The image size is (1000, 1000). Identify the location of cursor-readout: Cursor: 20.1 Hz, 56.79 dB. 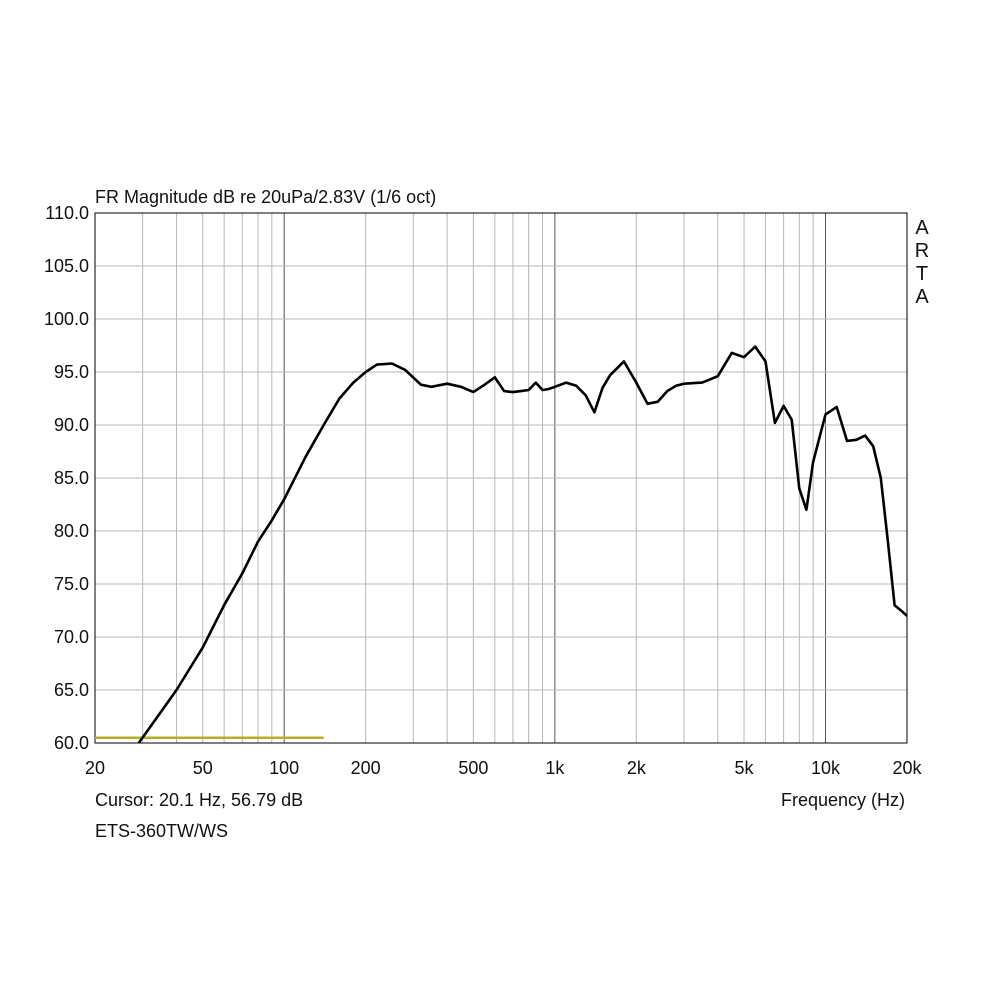
(199, 800).